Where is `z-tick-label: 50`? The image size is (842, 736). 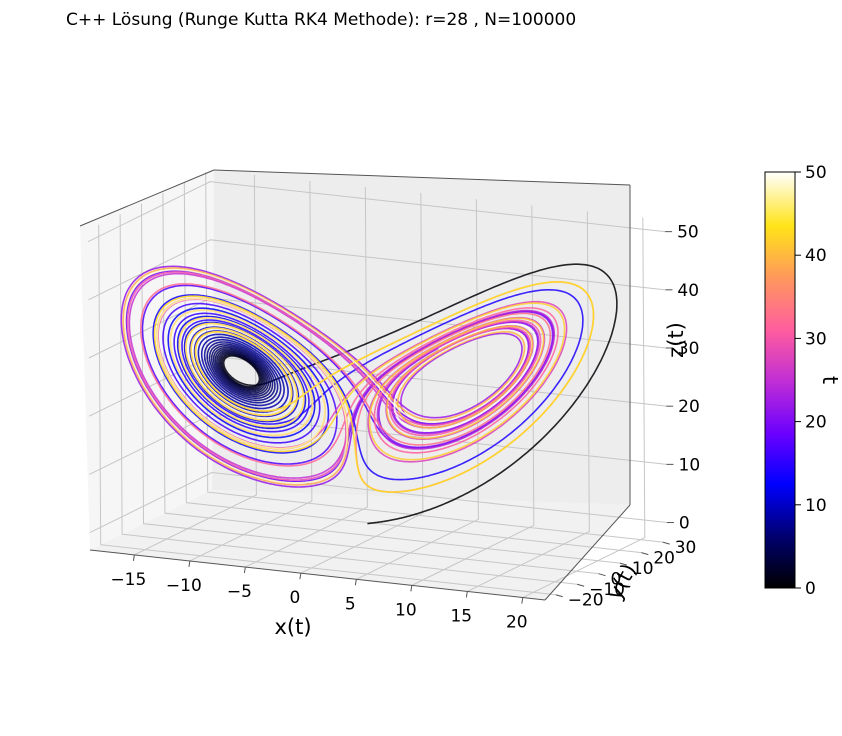 z-tick-label: 50 is located at coordinates (688, 233).